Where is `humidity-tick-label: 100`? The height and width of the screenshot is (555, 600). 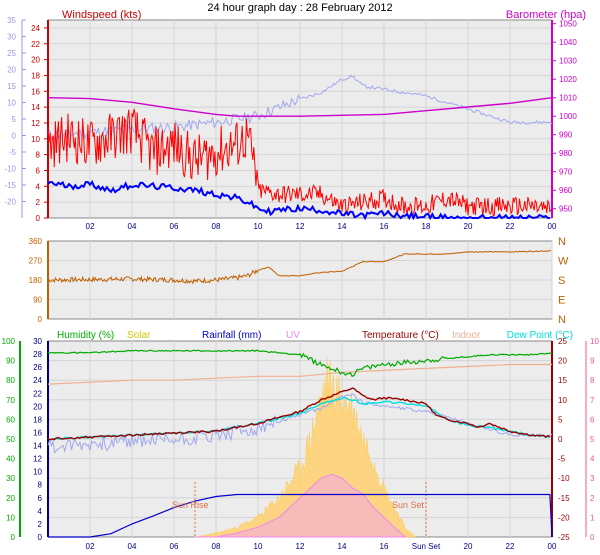 humidity-tick-label: 100 is located at coordinates (9, 341).